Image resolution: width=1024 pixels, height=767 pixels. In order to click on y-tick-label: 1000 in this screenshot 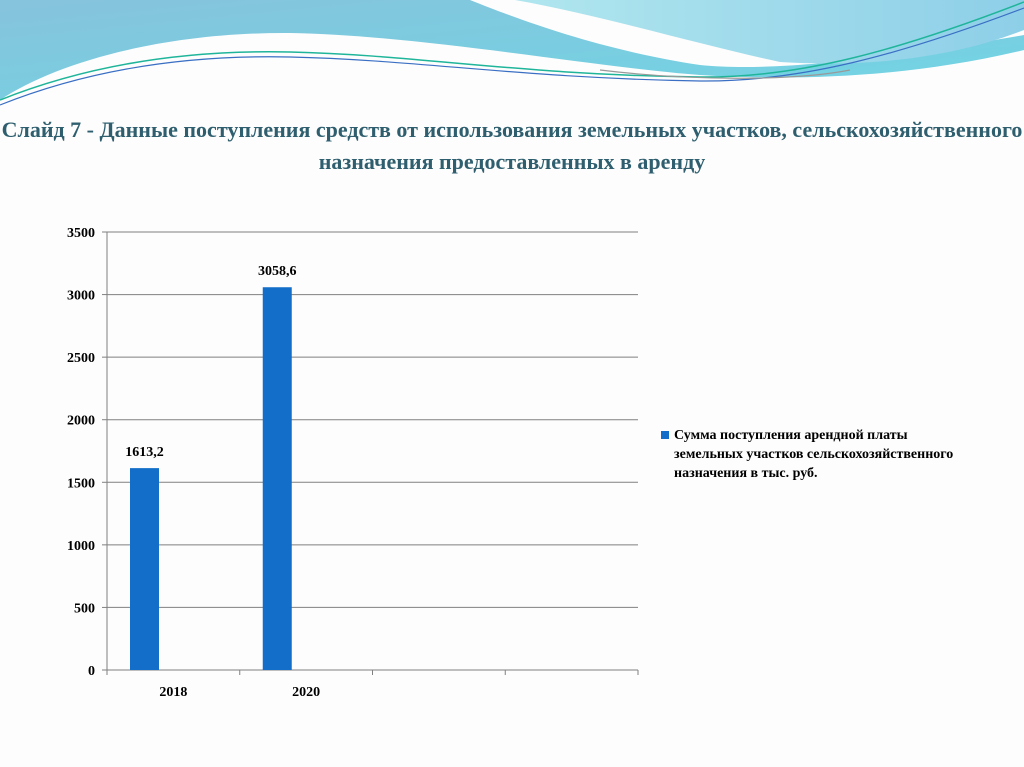, I will do `click(81, 546)`.